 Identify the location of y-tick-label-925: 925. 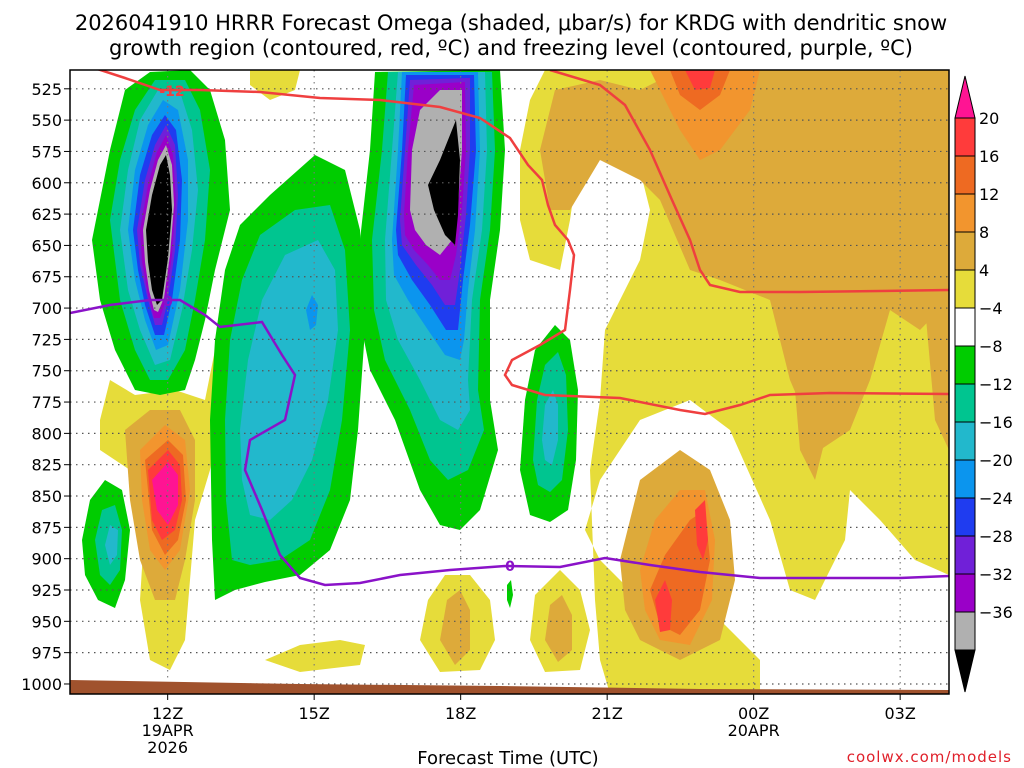
(46, 590).